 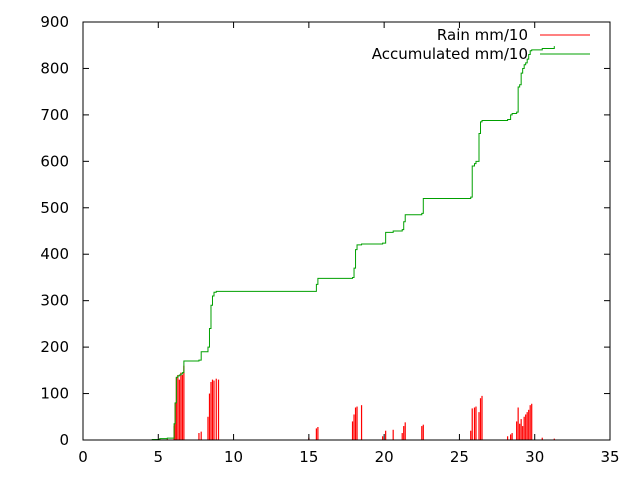 I want to click on y-tick-label: 900, so click(x=54, y=22).